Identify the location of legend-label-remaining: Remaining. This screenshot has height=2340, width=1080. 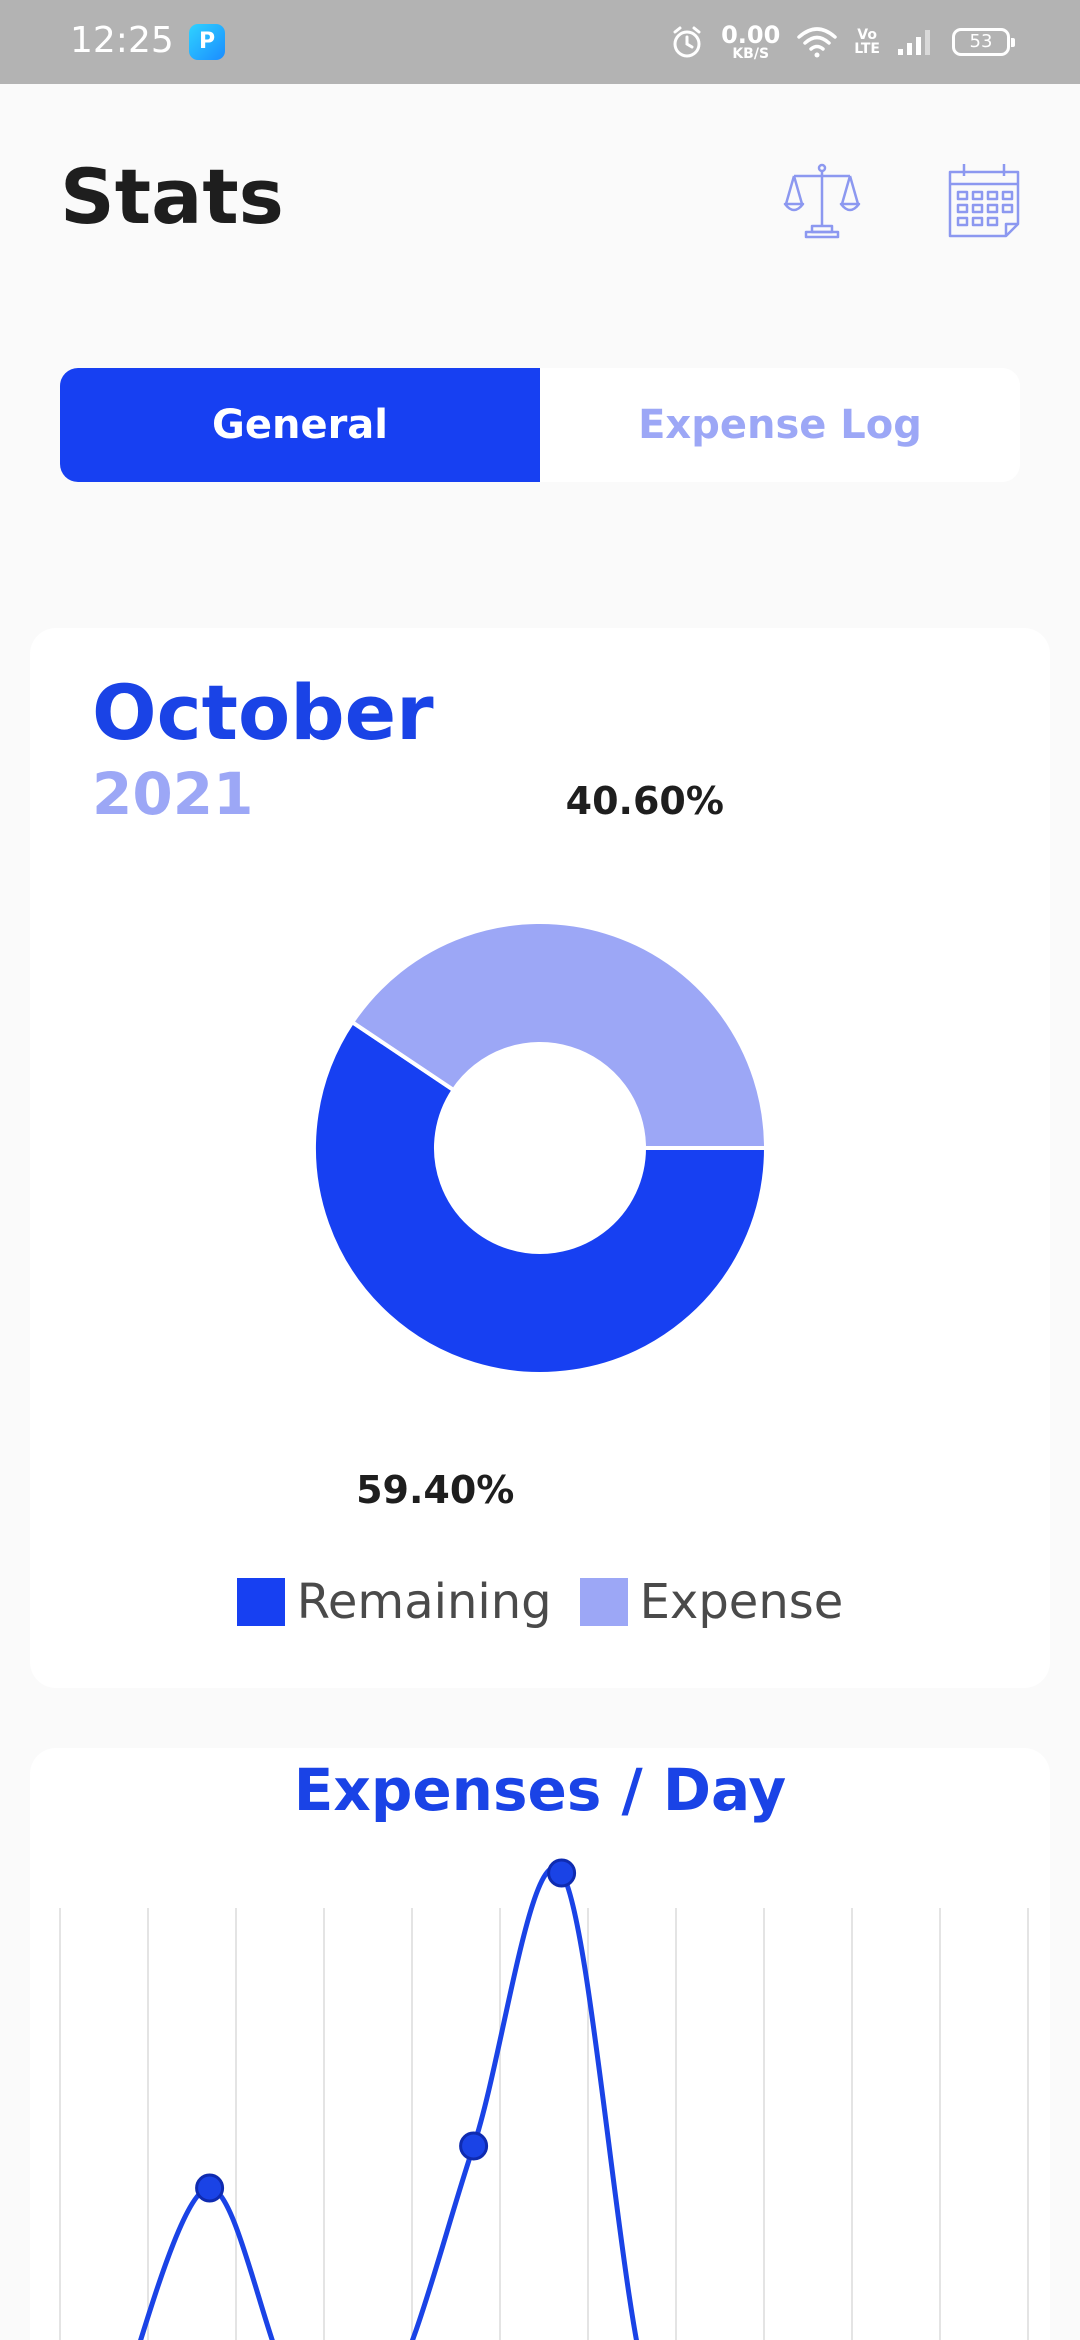
(424, 1602).